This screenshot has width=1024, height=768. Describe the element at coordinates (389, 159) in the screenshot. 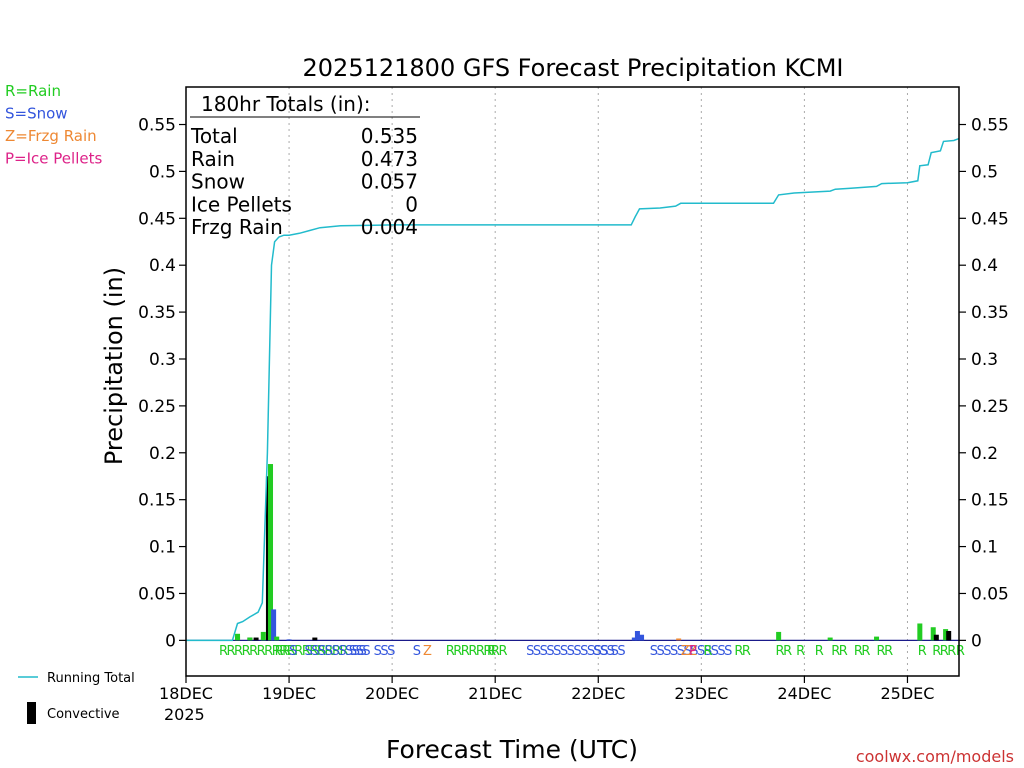

I see `totals-row-value-1: 0.473` at that location.